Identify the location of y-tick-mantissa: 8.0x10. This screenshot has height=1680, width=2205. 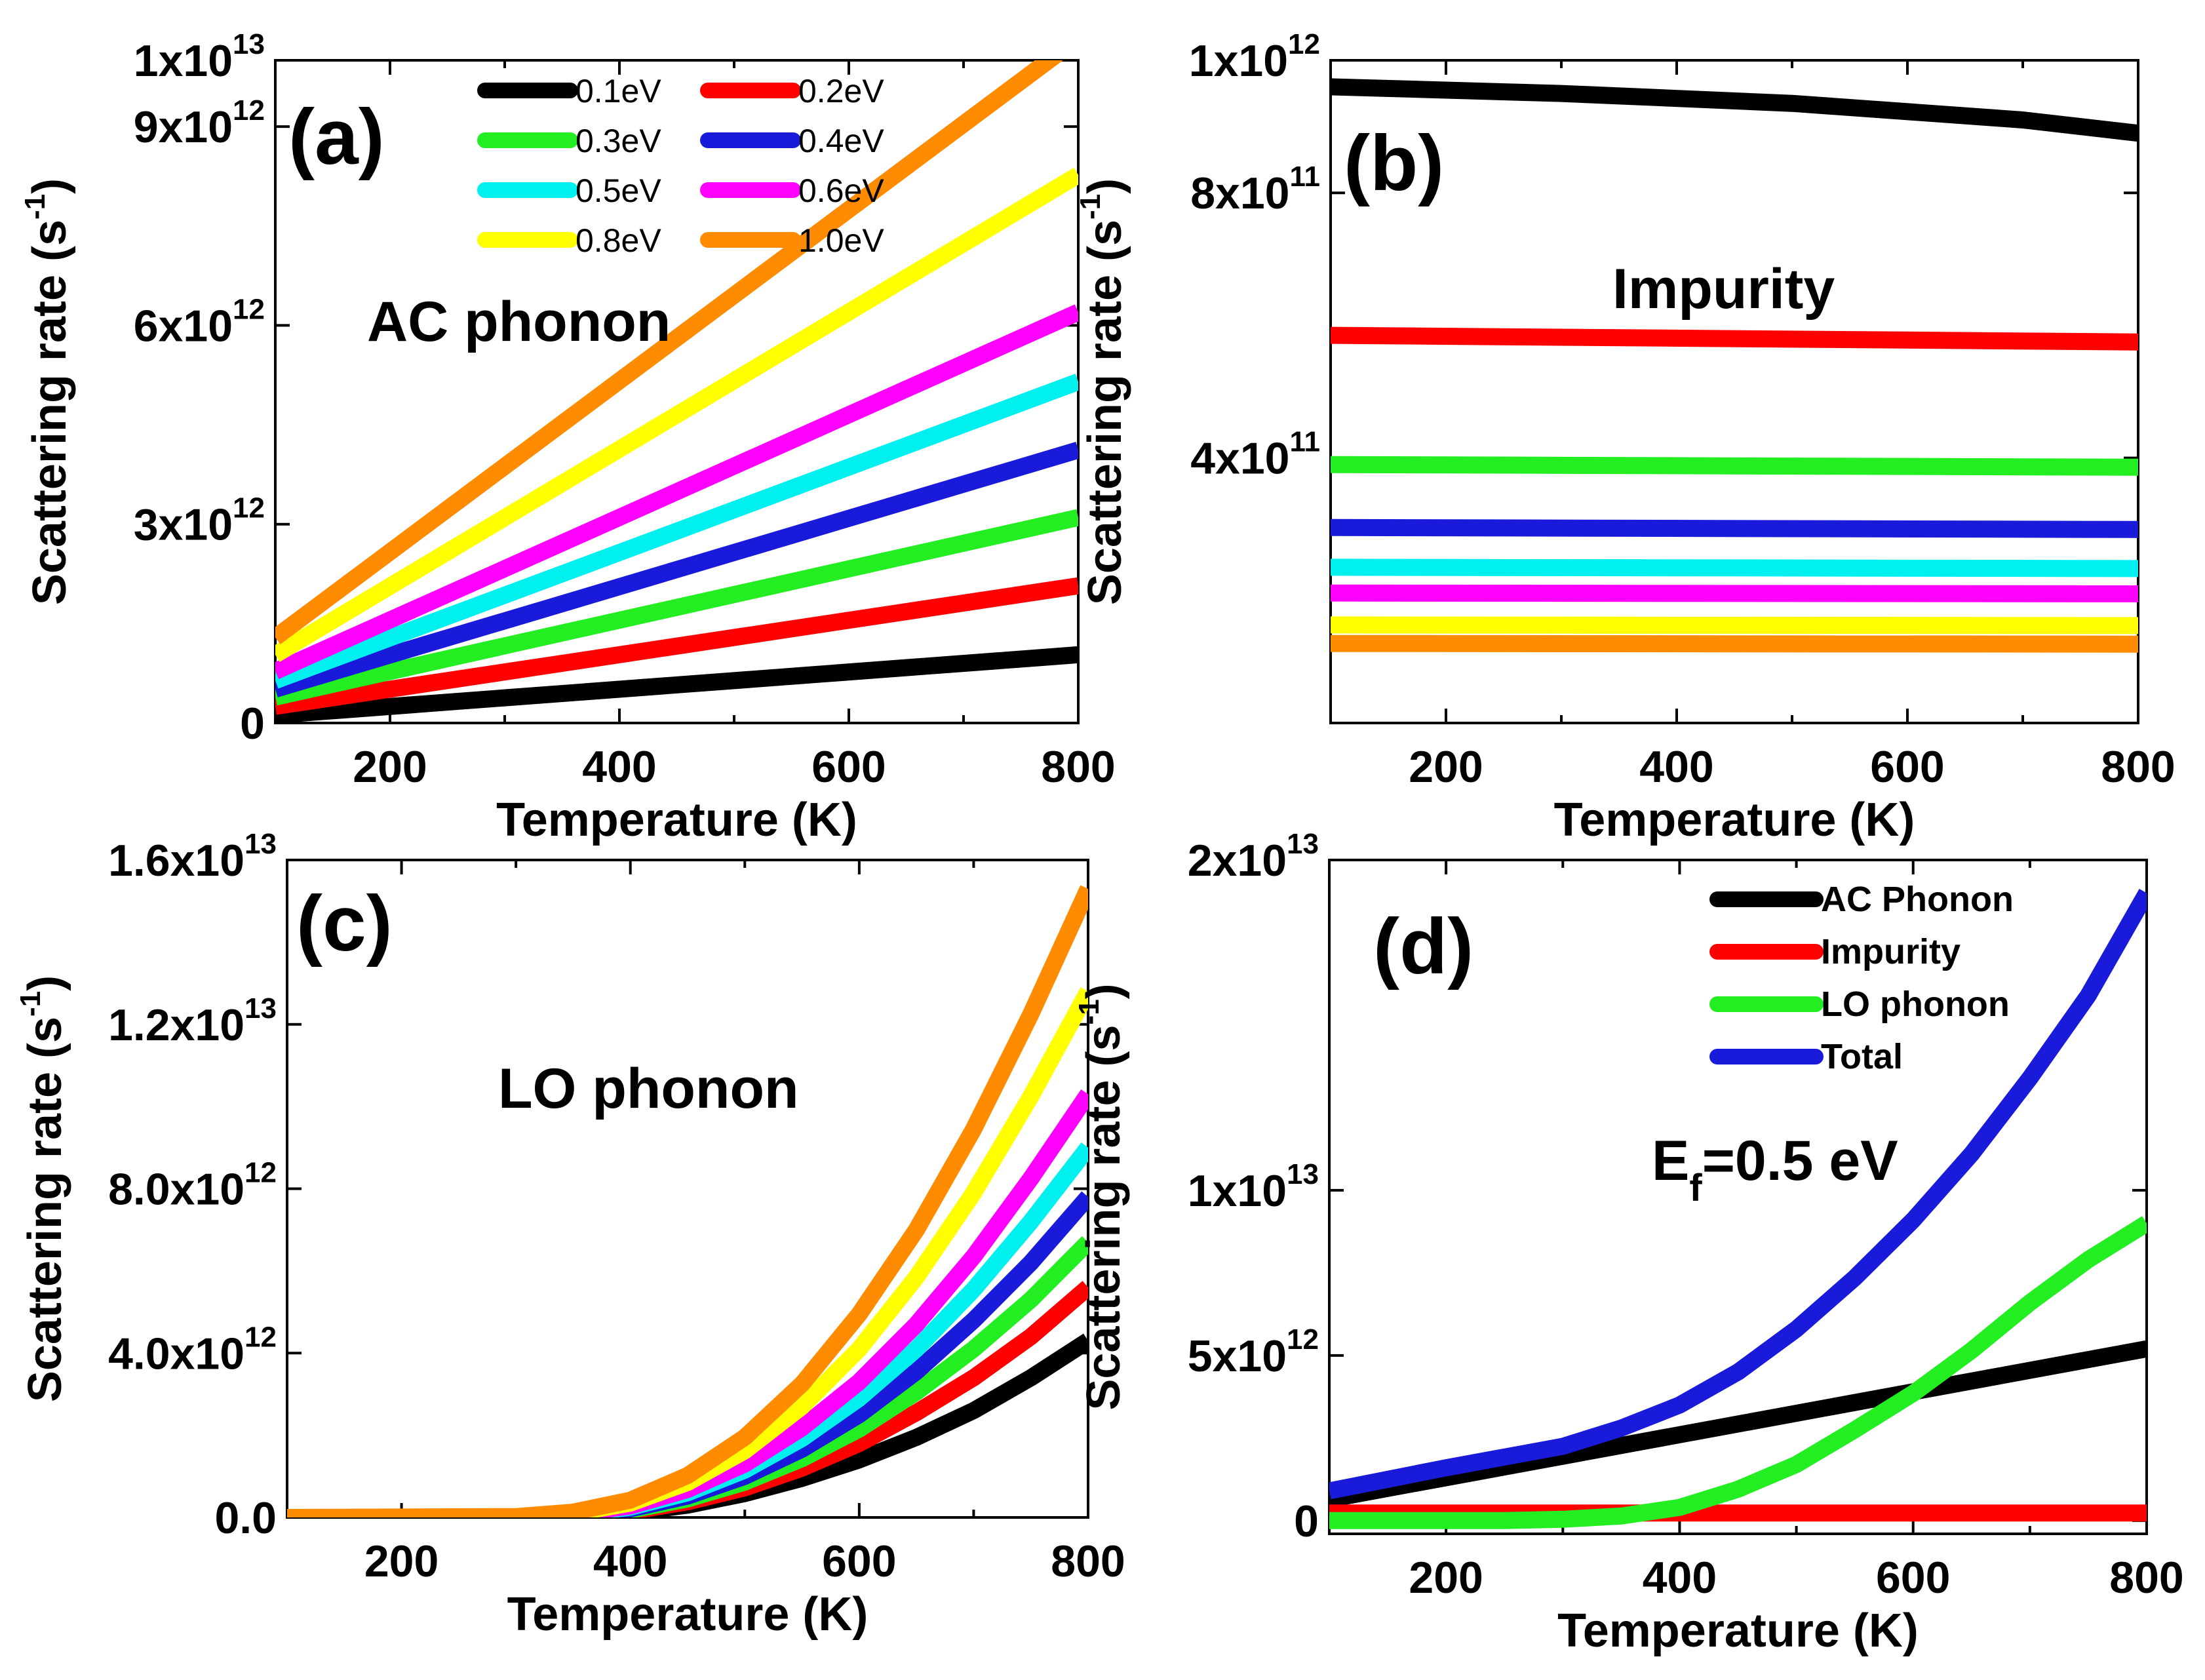
(176, 1190).